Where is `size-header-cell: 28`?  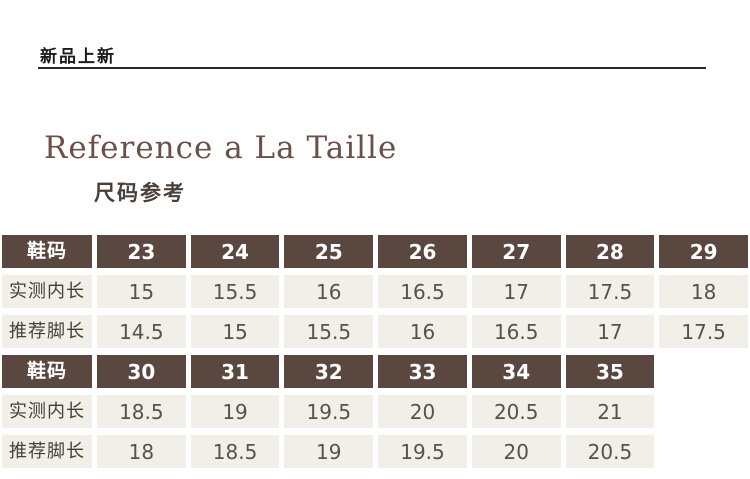 size-header-cell: 28 is located at coordinates (610, 251).